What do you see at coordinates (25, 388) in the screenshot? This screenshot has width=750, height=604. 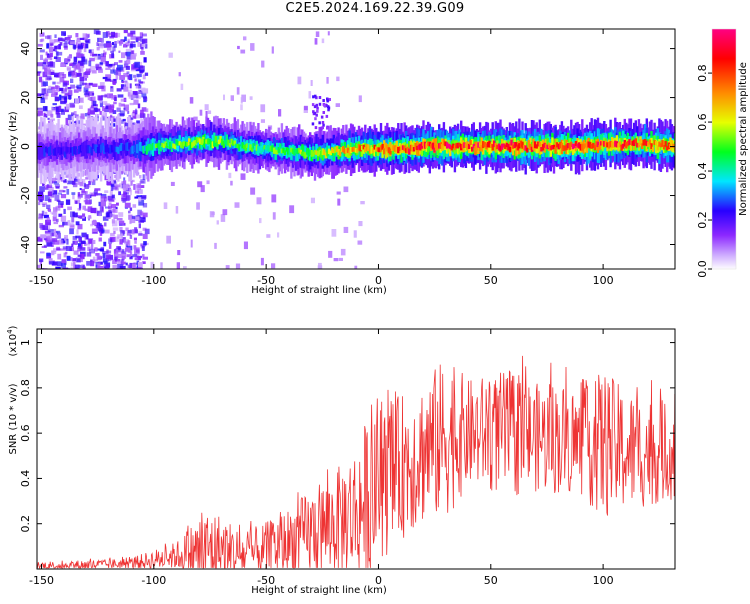 I see `snr-ytick-label: 0.8` at bounding box center [25, 388].